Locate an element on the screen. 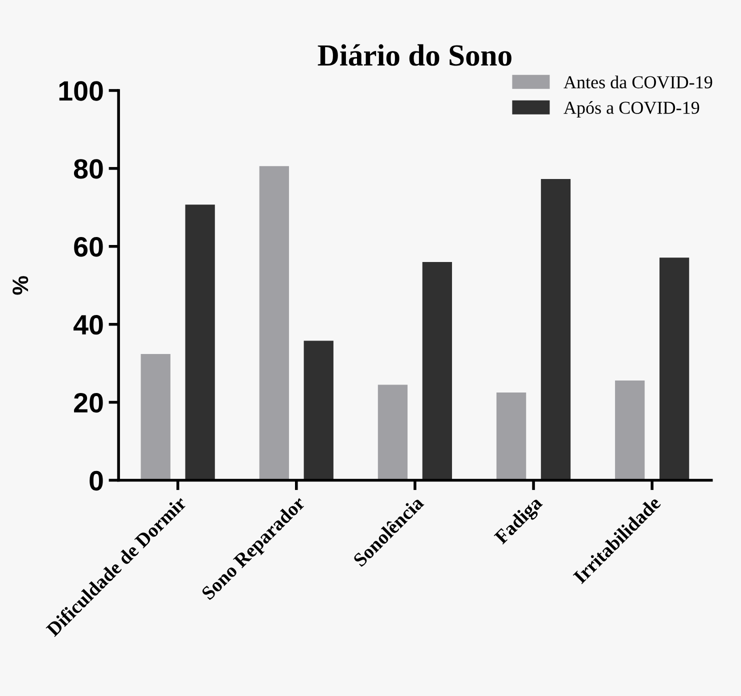 The width and height of the screenshot is (741, 696). legend-label: Antes da COVID-19 is located at coordinates (638, 82).